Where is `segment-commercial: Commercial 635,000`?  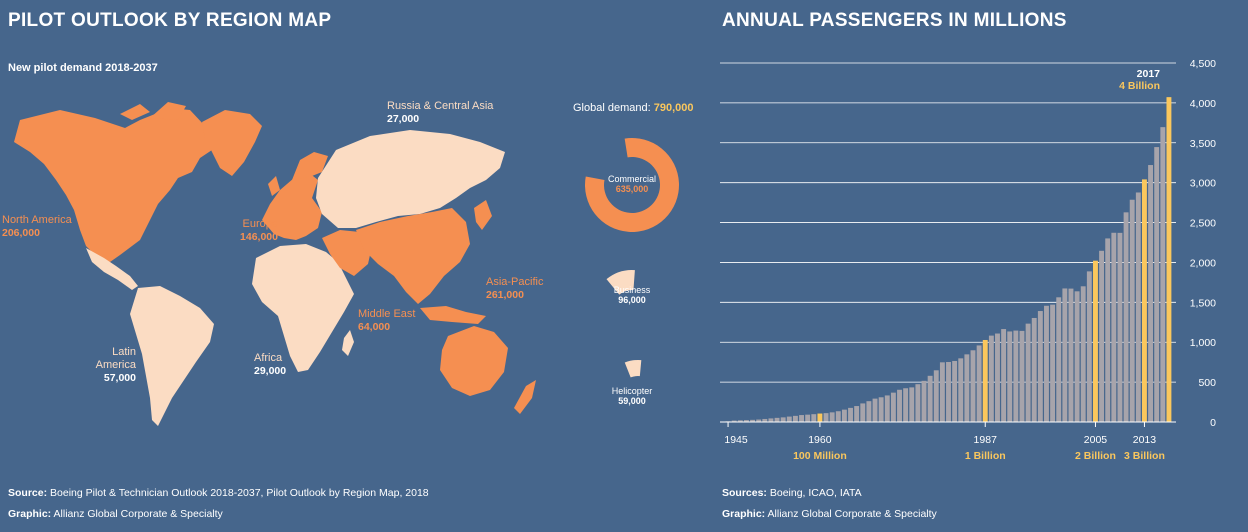 segment-commercial: Commercial 635,000 is located at coordinates (632, 184).